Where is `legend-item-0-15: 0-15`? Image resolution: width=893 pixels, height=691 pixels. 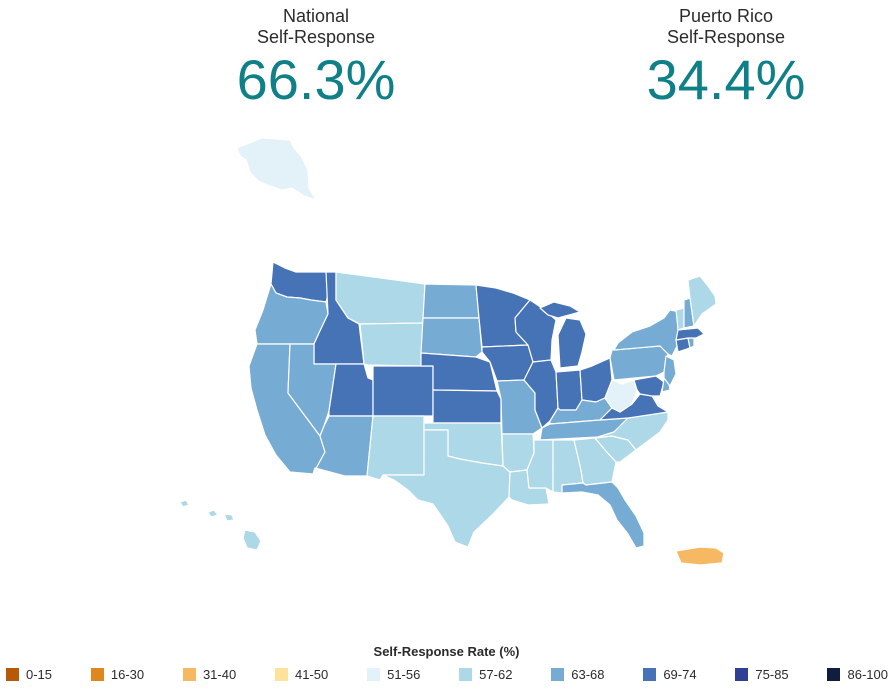 legend-item-0-15: 0-15 is located at coordinates (29, 674).